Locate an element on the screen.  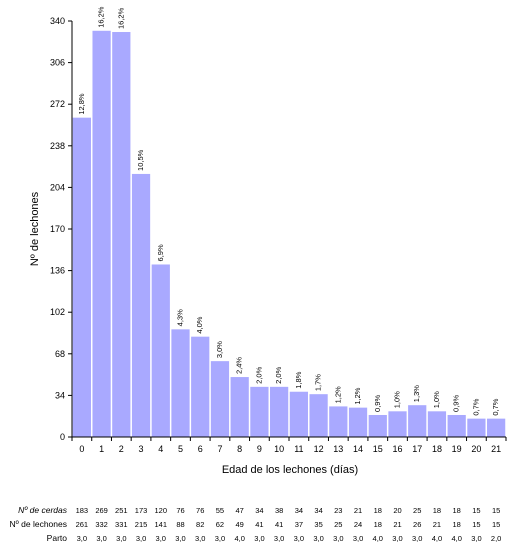
bar-data-label: 0,7% is located at coordinates (495, 406).